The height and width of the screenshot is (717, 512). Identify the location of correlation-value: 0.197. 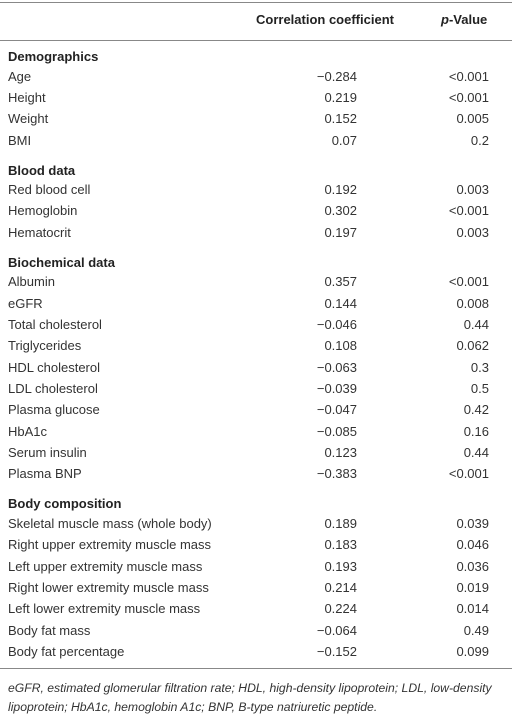
(340, 232).